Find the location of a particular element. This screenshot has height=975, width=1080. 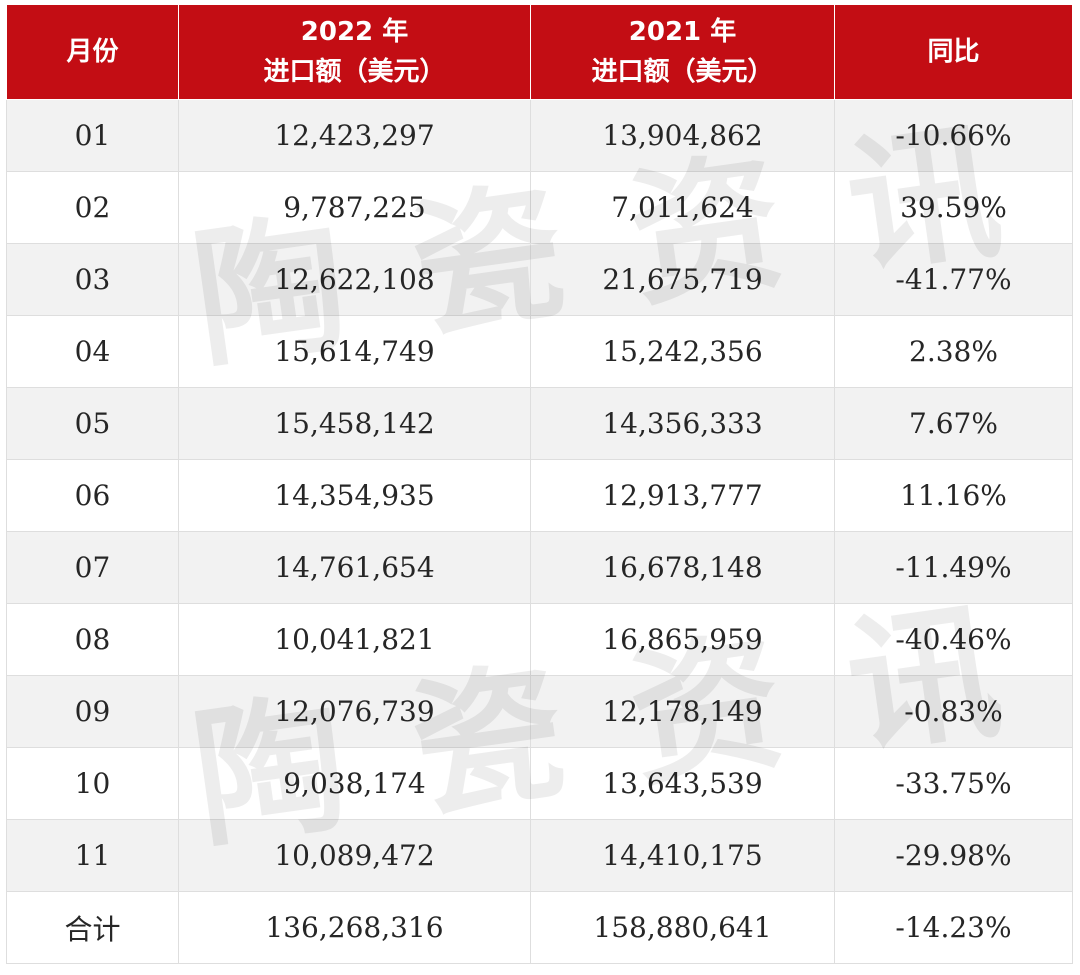

cell-import-2021: 158,880,641 is located at coordinates (682, 927).